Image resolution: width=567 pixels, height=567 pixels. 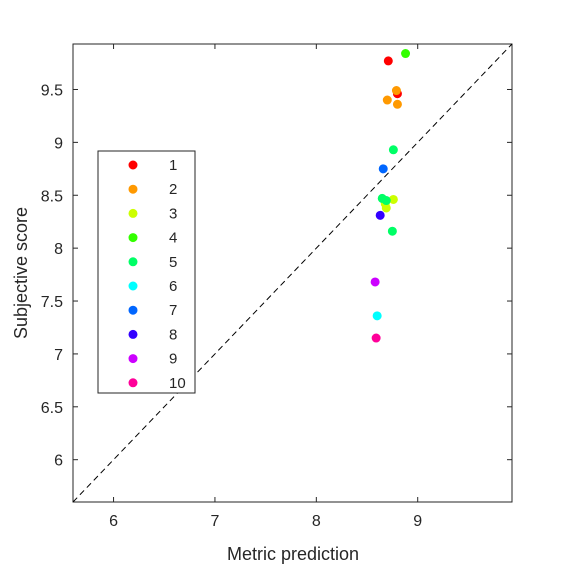 I want to click on x-tick-label: 7, so click(x=214, y=521).